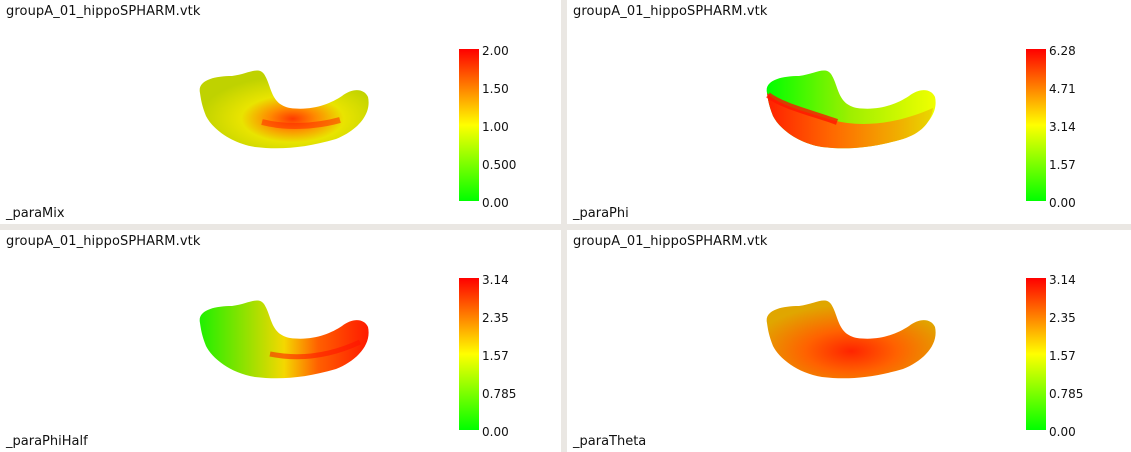 This screenshot has width=1131, height=452. Describe the element at coordinates (1062, 89) in the screenshot. I see `colorbar-tick: 4.71` at that location.